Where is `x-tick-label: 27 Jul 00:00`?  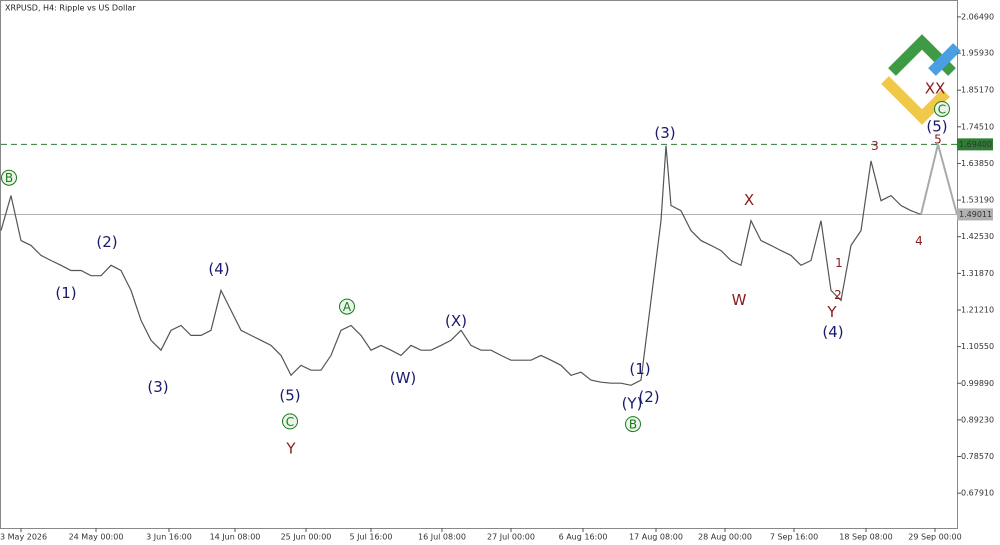
x-tick-label: 27 Jul 00:00 is located at coordinates (511, 537).